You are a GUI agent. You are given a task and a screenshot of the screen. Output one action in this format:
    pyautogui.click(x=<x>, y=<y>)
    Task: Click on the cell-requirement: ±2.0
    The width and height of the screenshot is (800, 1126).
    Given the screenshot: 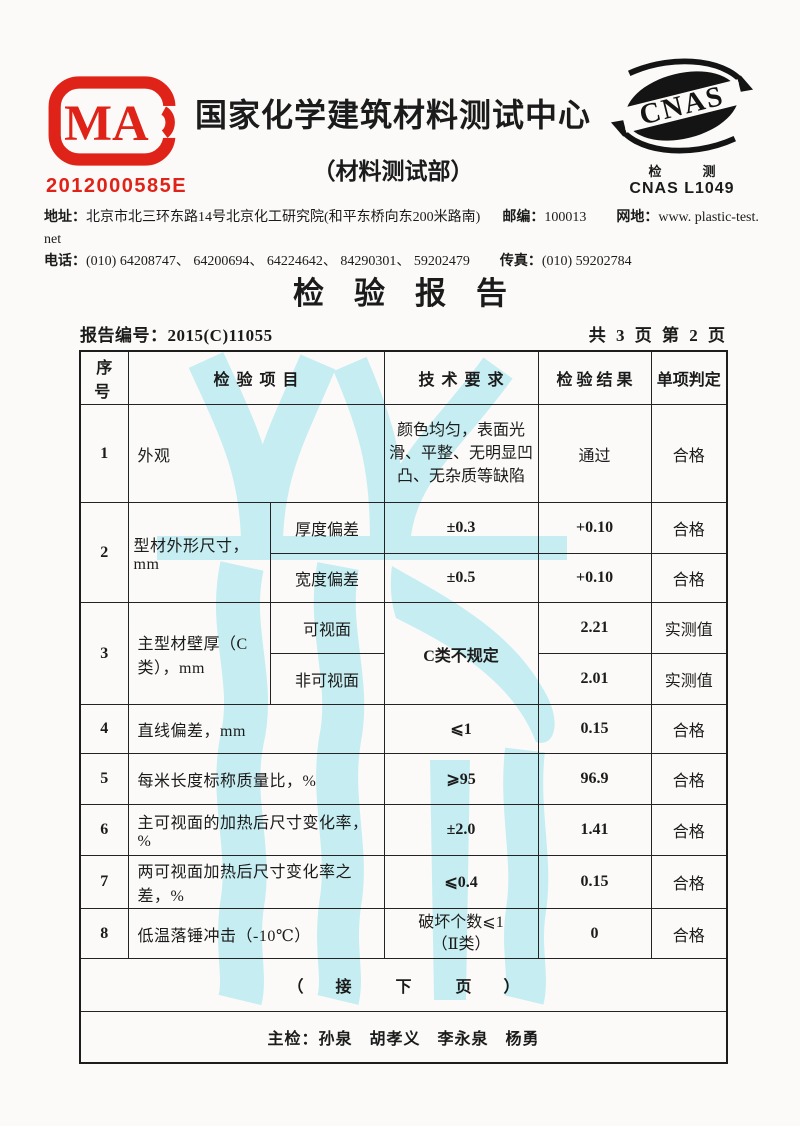 What is the action you would take?
    pyautogui.click(x=461, y=830)
    